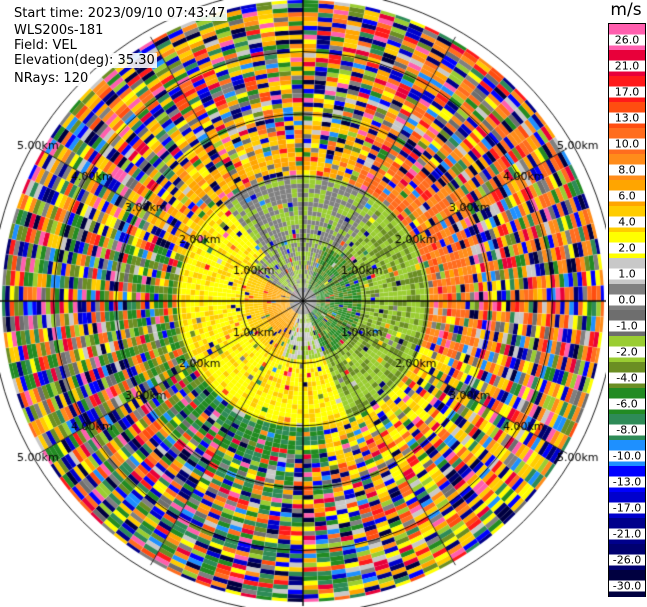 Image resolution: width=647 pixels, height=607 pixels. What do you see at coordinates (627, 456) in the screenshot?
I see `colorbar-tick-label: -10.0` at bounding box center [627, 456].